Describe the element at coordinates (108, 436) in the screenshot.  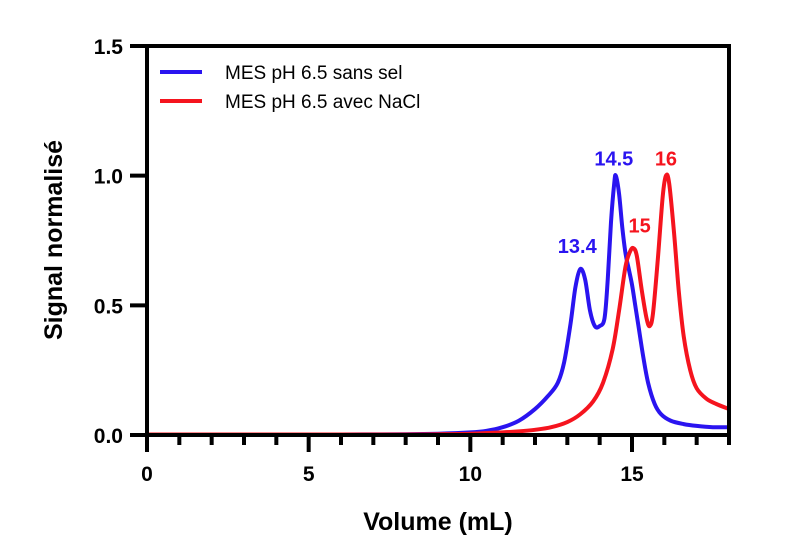
I see `y-tick-label: 0.0` at that location.